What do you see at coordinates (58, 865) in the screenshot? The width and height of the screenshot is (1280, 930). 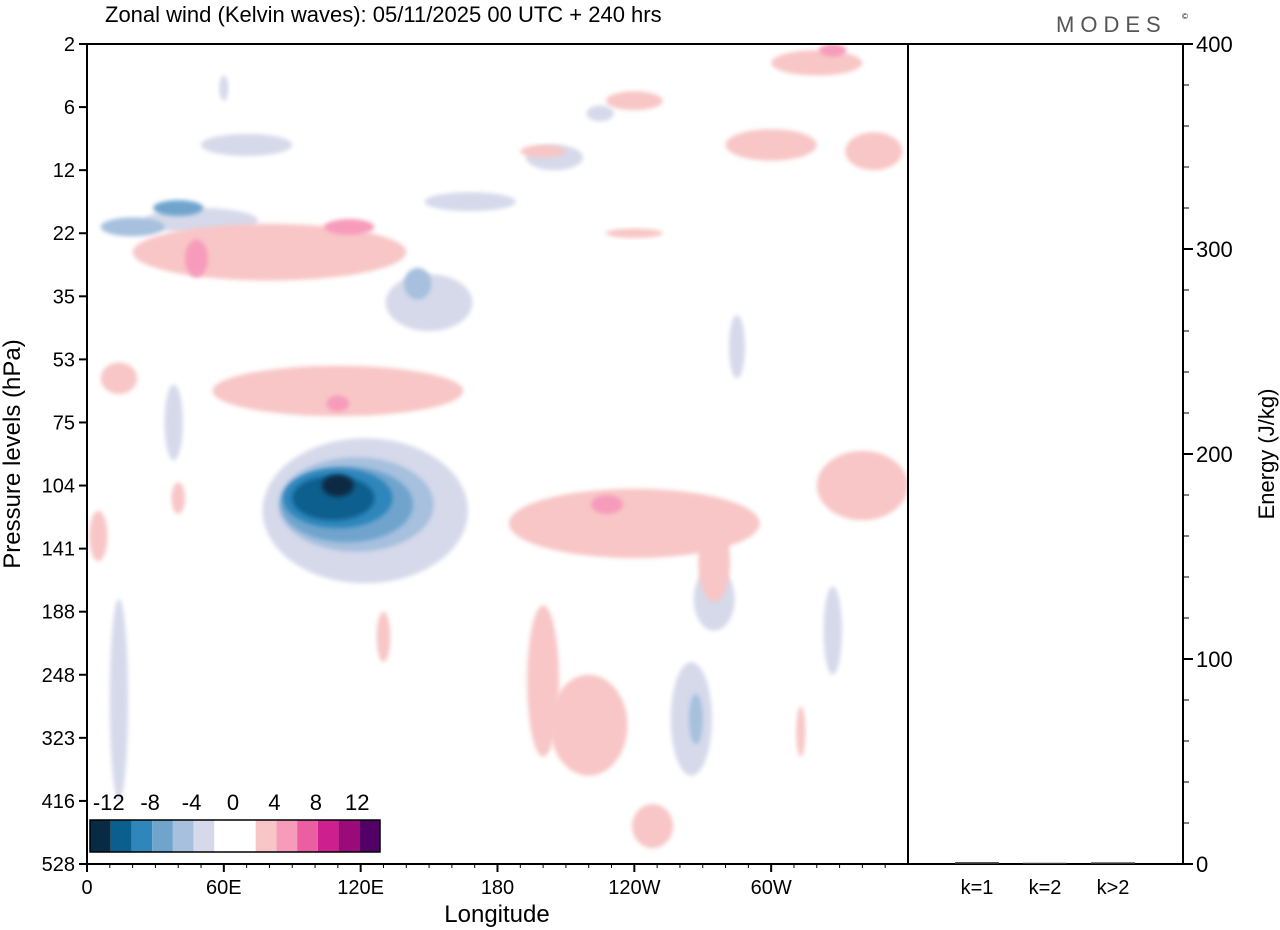 I see `pressure-tick-label: 528` at bounding box center [58, 865].